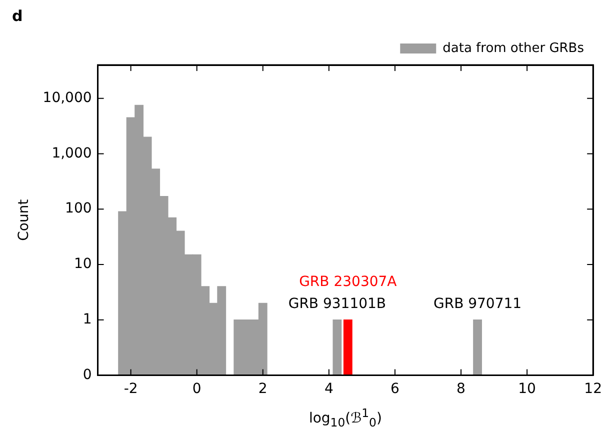 Image resolution: width=616 pixels, height=440 pixels. Describe the element at coordinates (87, 374) in the screenshot. I see `y-tick-label: 0` at that location.